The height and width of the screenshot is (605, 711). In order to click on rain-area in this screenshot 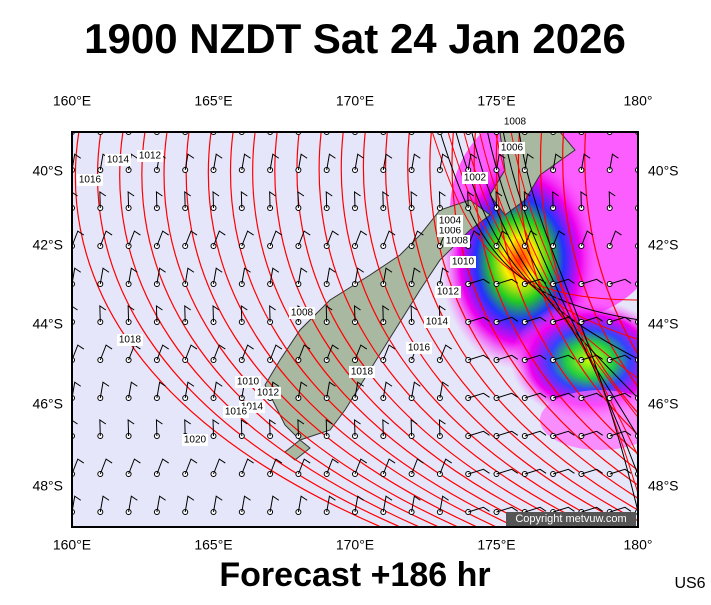, I will do `click(600, 420)`.